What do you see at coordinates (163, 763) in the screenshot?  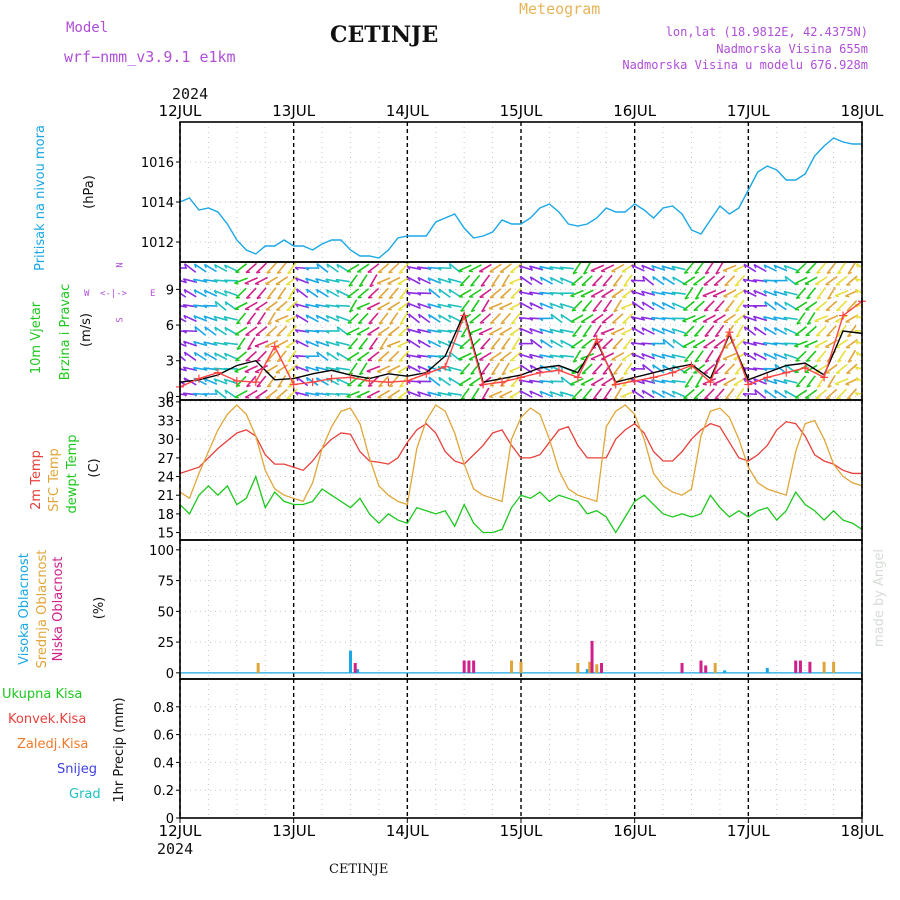 I see `y-tick-label: 0.4` at bounding box center [163, 763].